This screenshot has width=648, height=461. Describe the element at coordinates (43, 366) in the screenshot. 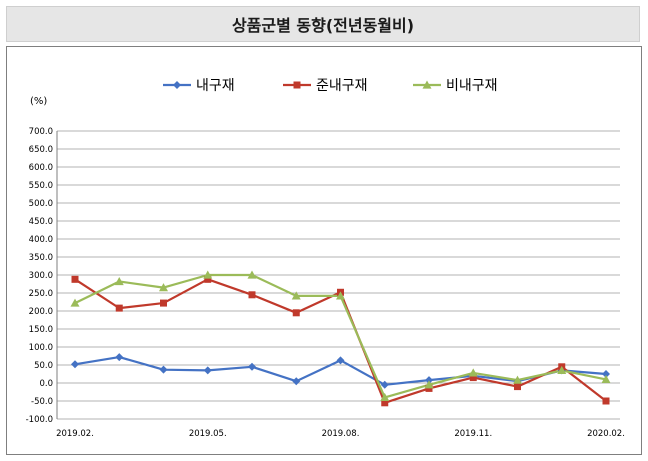

I see `y-tick-label: 50.0` at that location.